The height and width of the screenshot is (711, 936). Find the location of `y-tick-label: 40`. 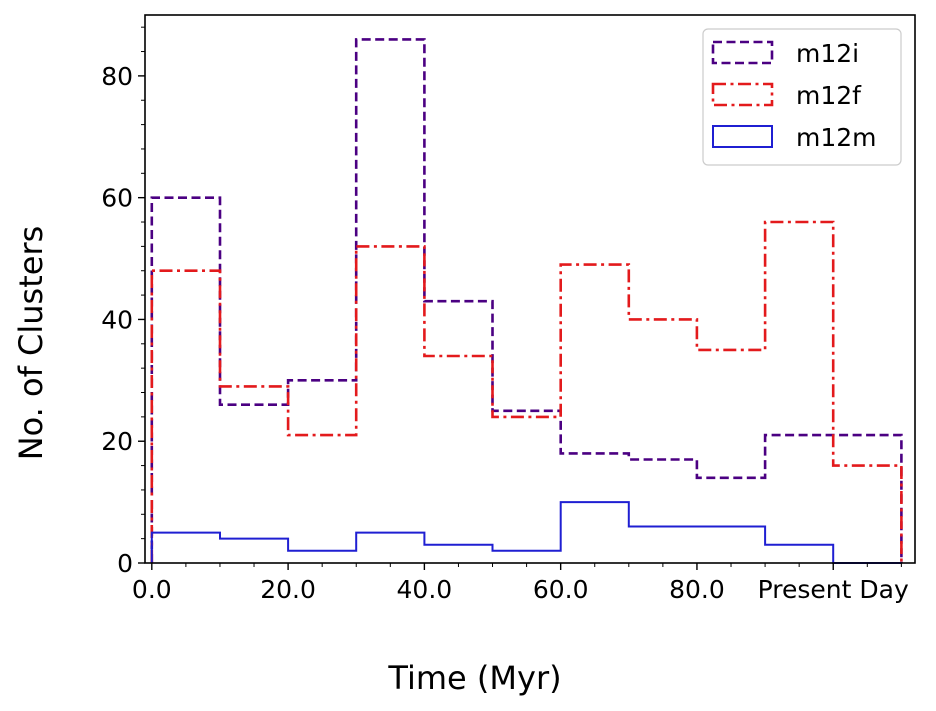

y-tick-label: 40 is located at coordinates (117, 319).